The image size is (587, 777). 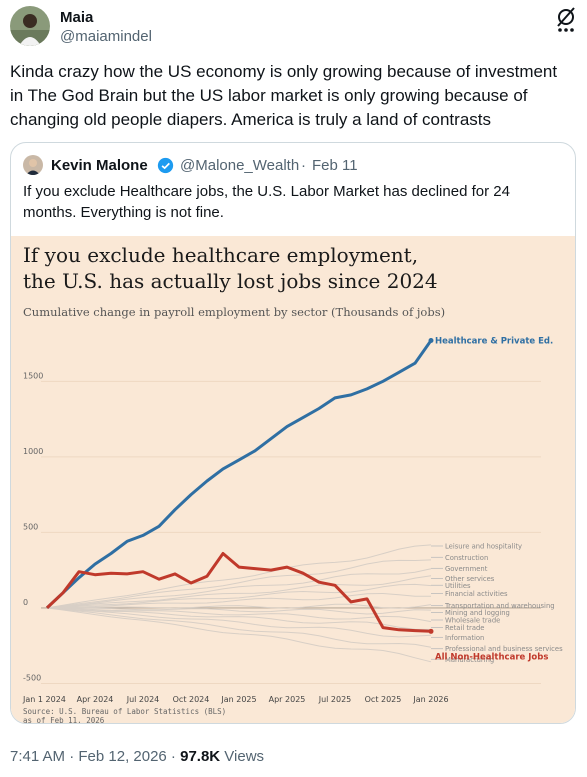 I want to click on y-tick-label: -500, so click(x=32, y=677).